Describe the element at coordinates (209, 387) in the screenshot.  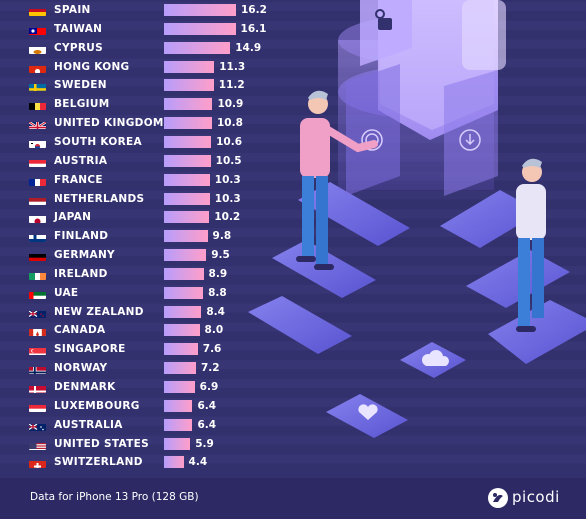
I see `value-label: 6.9` at that location.